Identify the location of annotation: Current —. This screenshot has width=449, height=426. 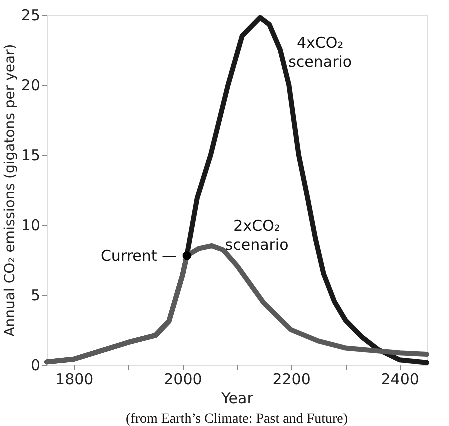
(139, 255).